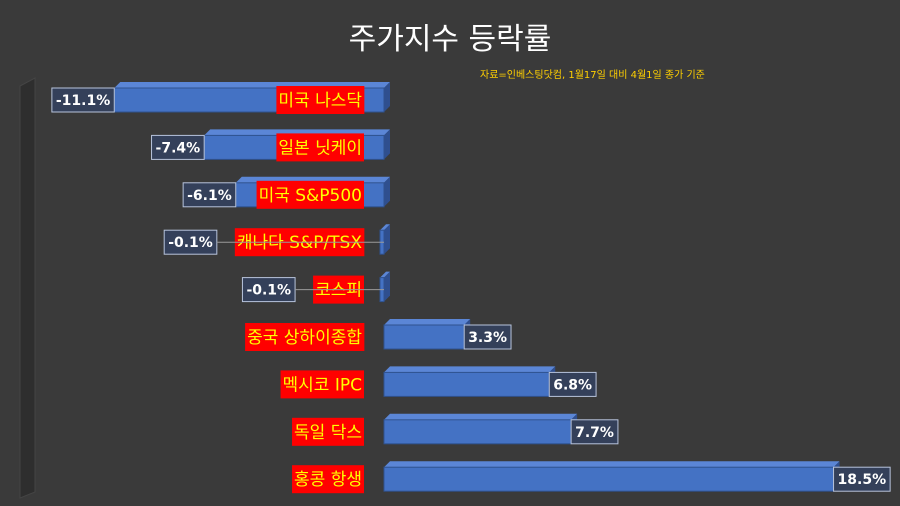  I want to click on category-label: 미국 나스닥, so click(320, 101).